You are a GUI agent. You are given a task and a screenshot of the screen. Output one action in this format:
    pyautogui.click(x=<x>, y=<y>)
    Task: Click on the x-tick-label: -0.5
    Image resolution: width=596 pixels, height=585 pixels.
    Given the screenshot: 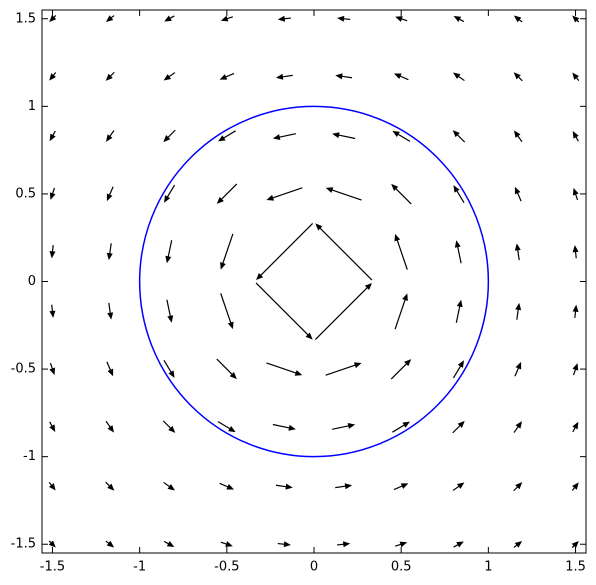 What is the action you would take?
    pyautogui.click(x=226, y=567)
    